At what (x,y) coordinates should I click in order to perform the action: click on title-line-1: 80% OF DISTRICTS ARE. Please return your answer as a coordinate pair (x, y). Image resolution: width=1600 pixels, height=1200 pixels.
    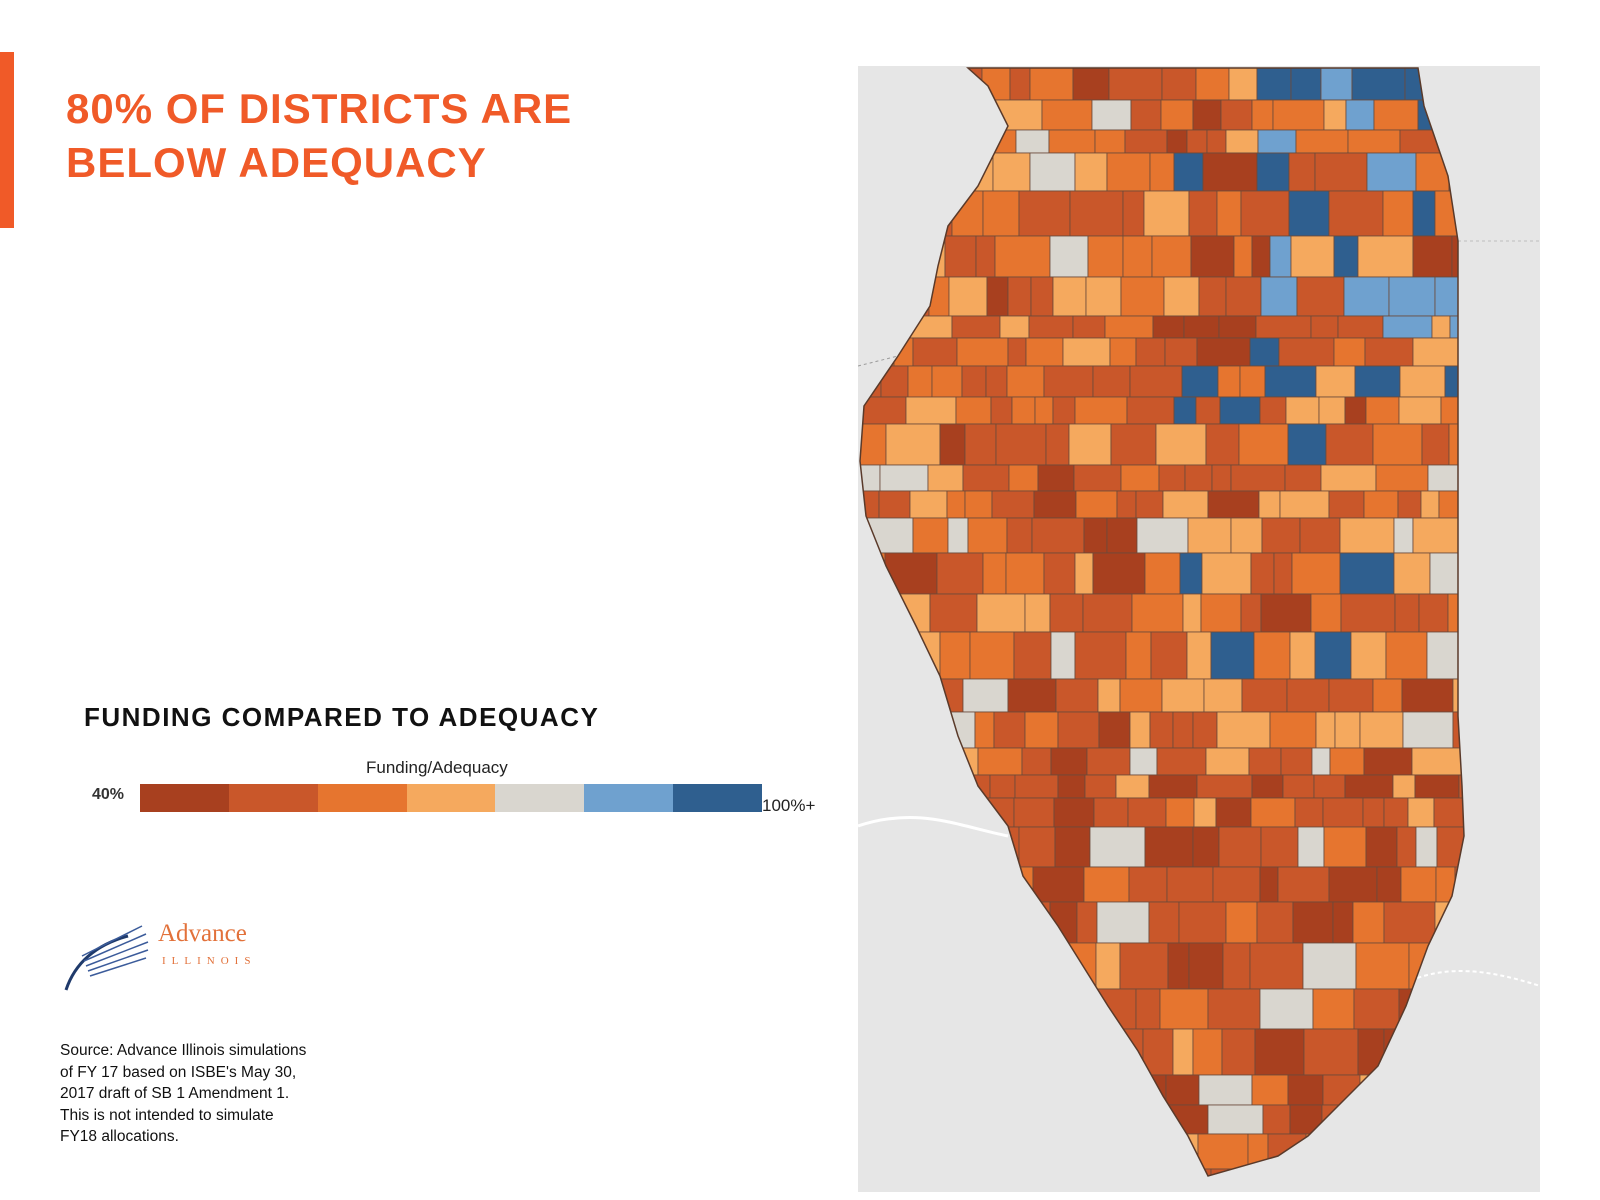
    Looking at the image, I should click on (319, 108).